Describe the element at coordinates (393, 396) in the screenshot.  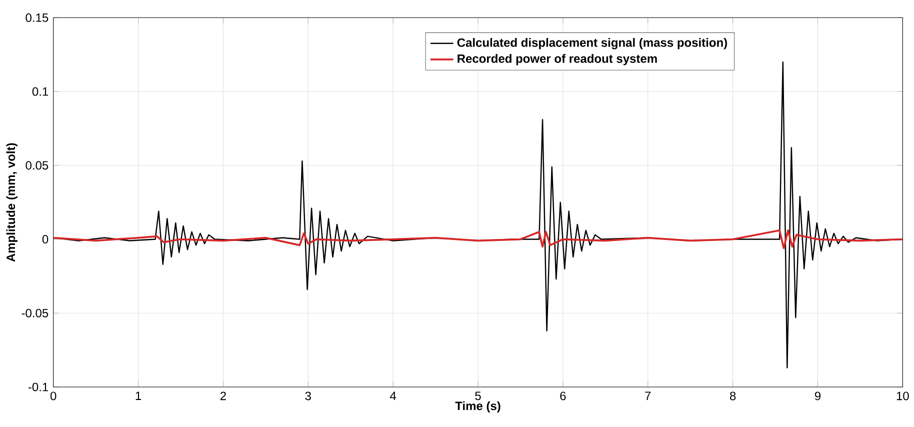
I see `x-tick-label: 4` at that location.